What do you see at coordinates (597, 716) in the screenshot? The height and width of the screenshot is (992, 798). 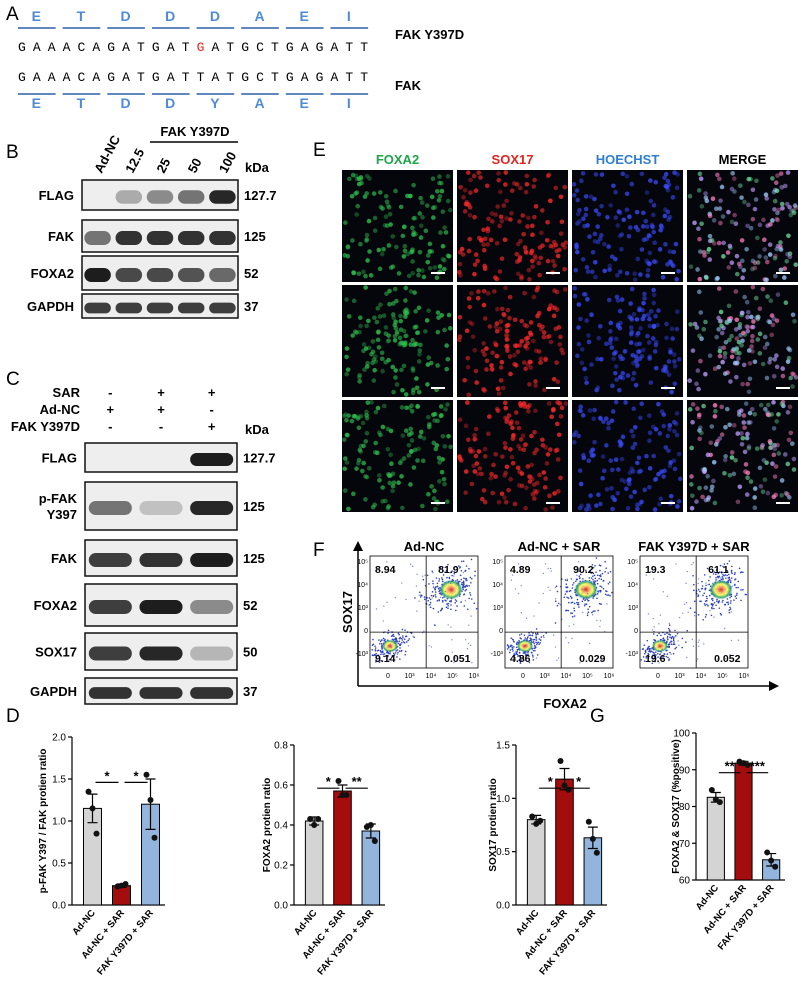 I see `panel-label: G` at bounding box center [597, 716].